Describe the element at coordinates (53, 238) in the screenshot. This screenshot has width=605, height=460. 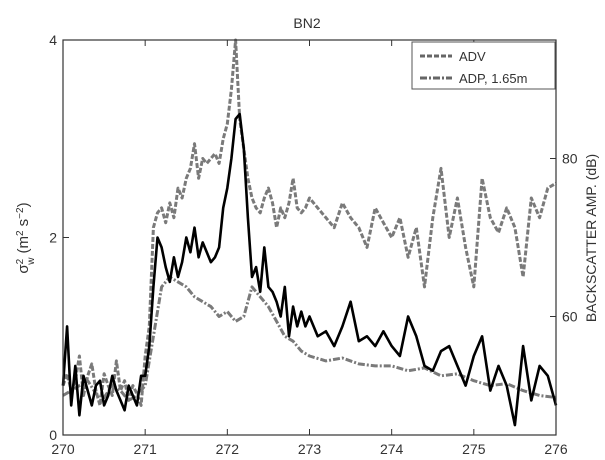
I see `y-tick-label-left: 2` at that location.